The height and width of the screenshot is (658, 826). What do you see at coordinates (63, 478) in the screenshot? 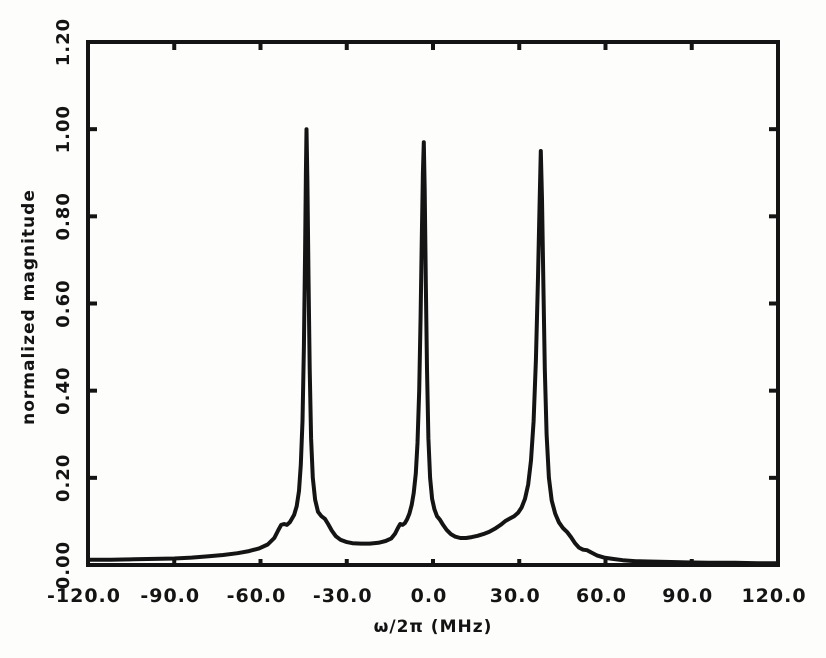
I see `y-tick-label: 0.20` at bounding box center [63, 478].